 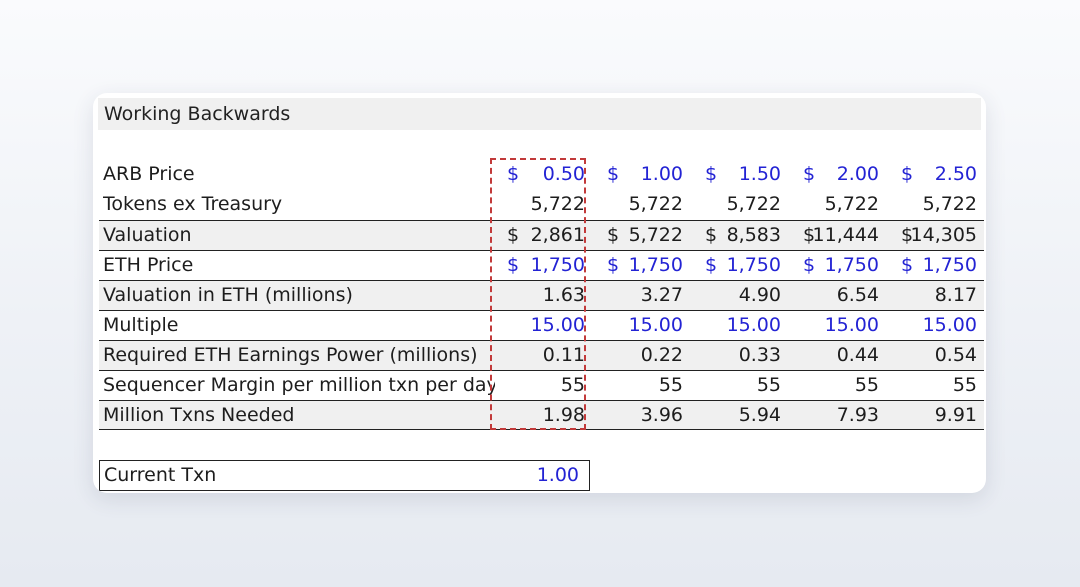 I want to click on value-cell: $2,861, so click(x=546, y=235).